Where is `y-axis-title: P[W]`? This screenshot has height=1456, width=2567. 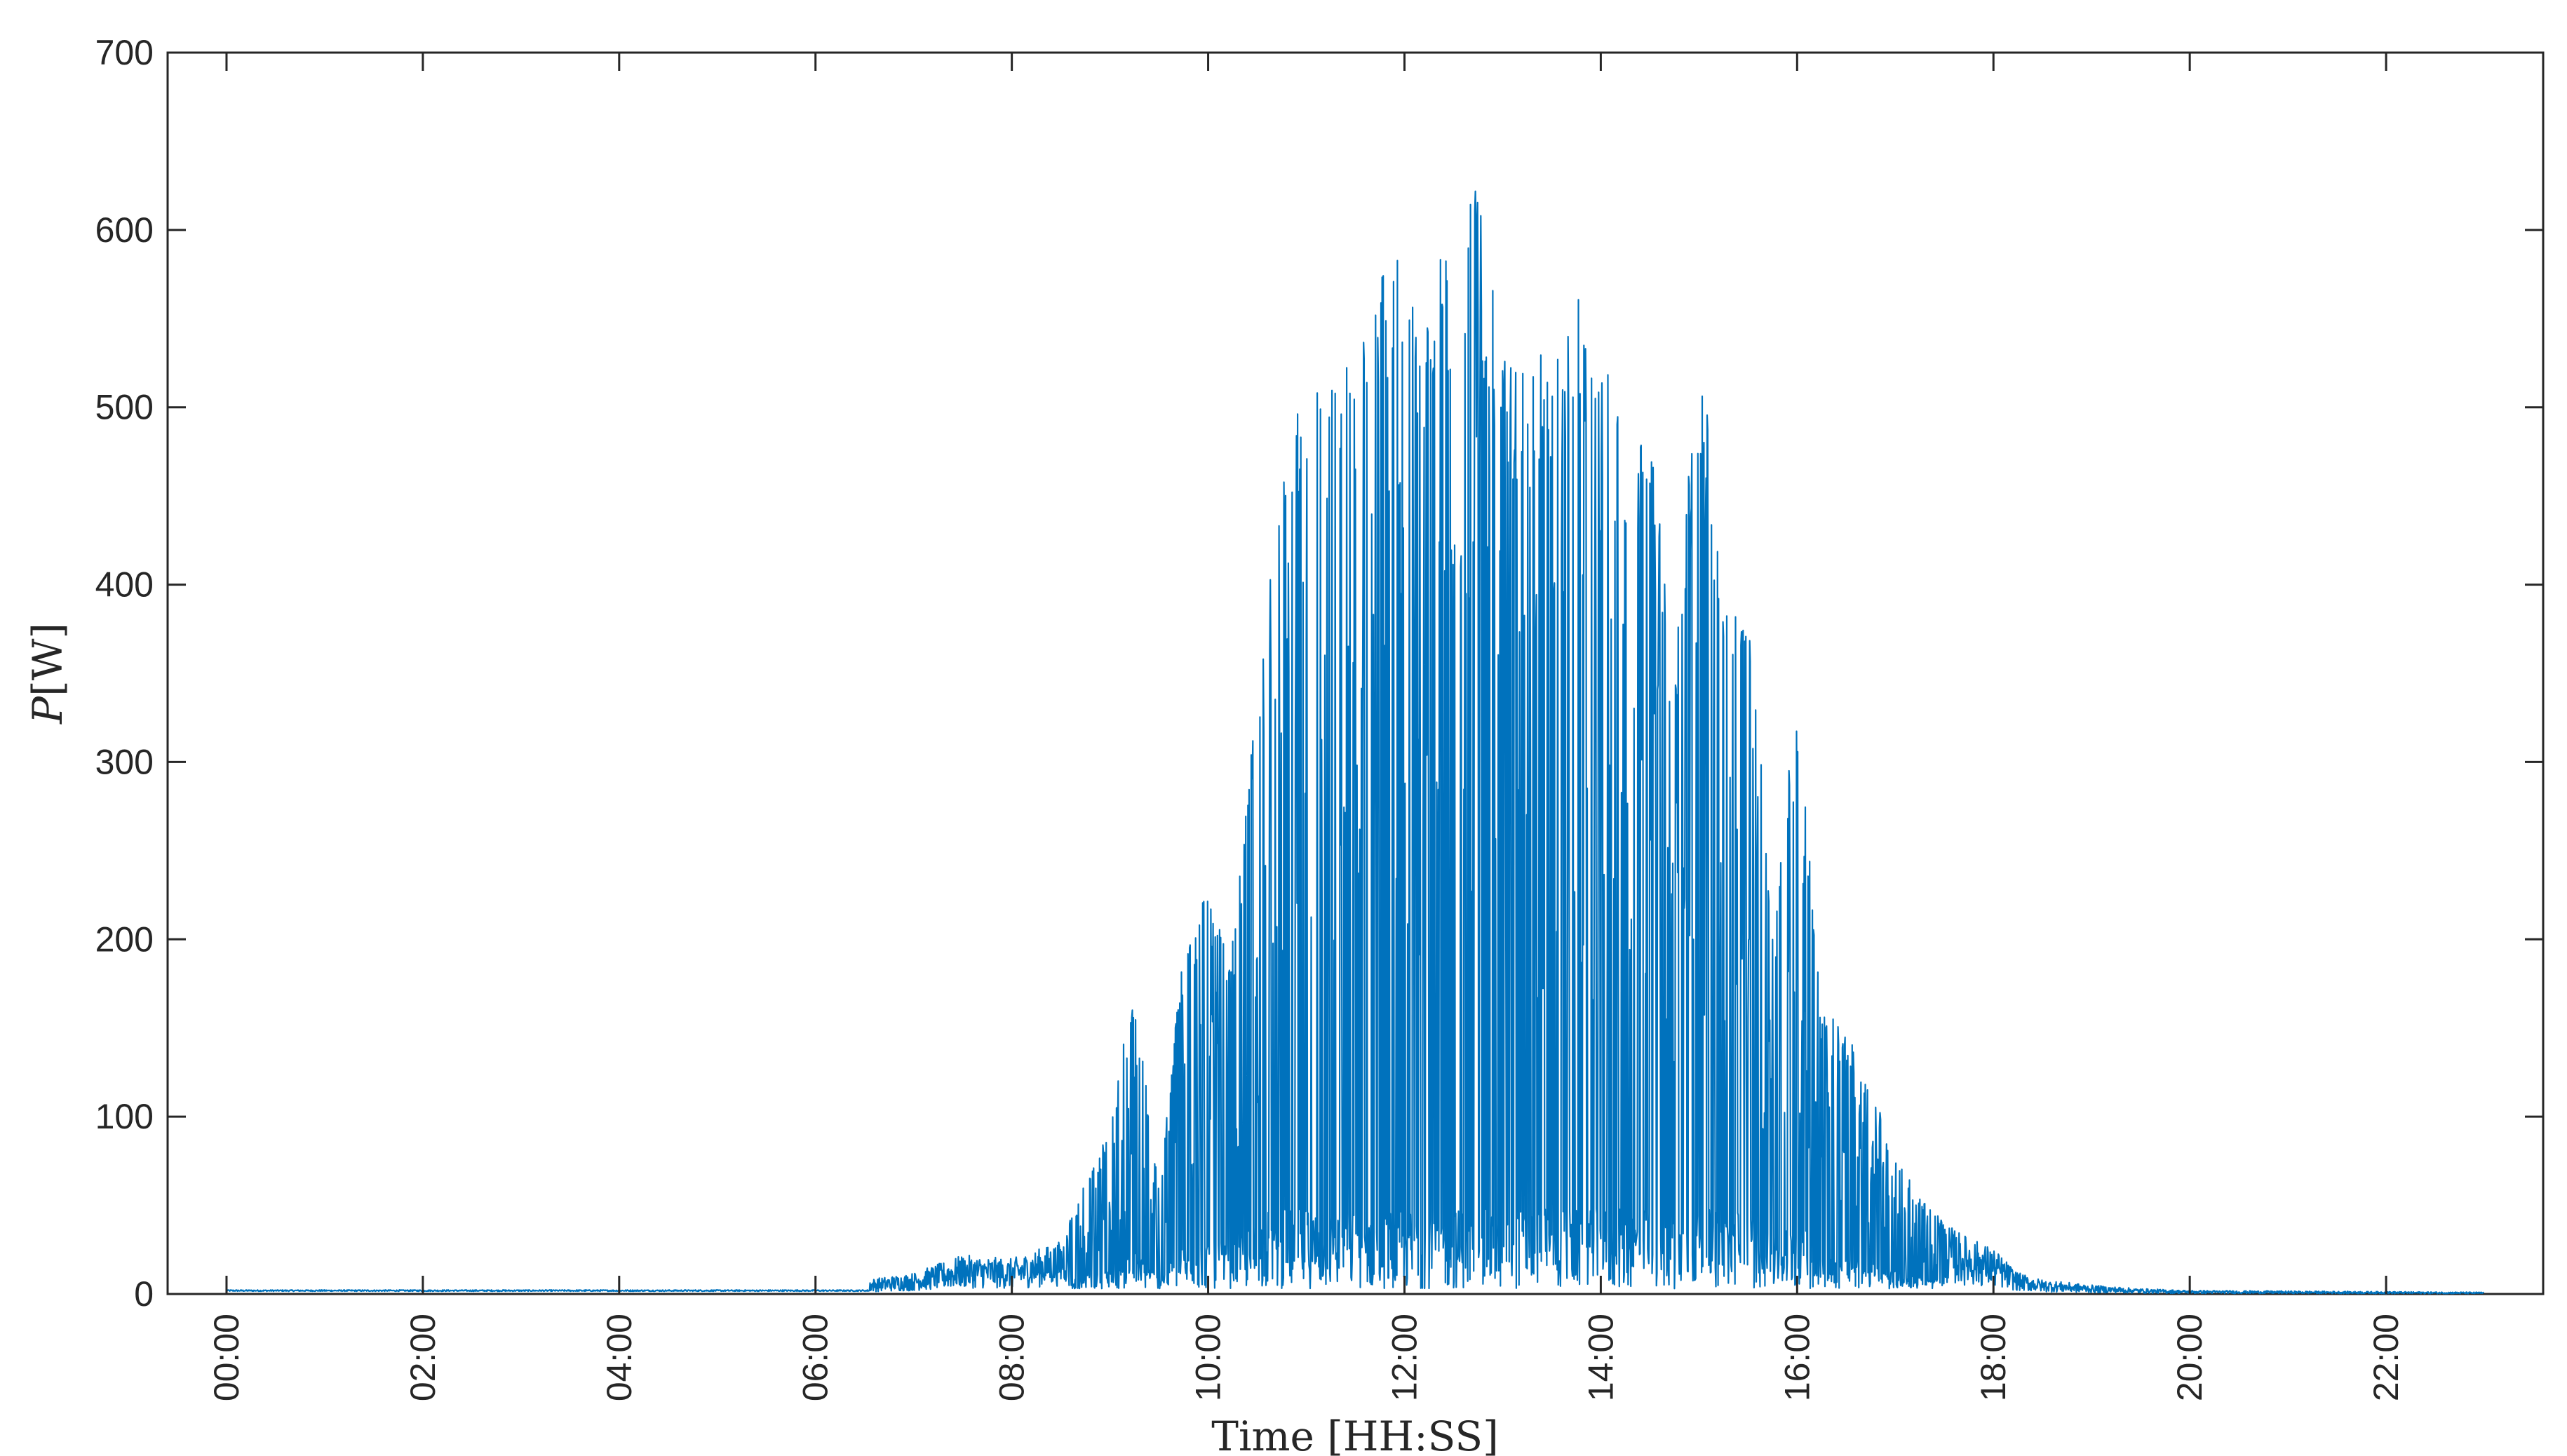
y-axis-title: P[W] is located at coordinates (48, 673).